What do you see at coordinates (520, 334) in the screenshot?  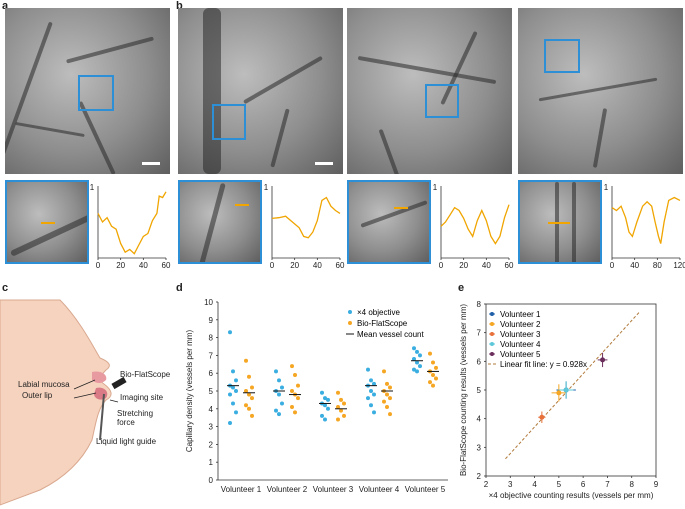 I see `e-legend-label: Volunteer 3` at bounding box center [520, 334].